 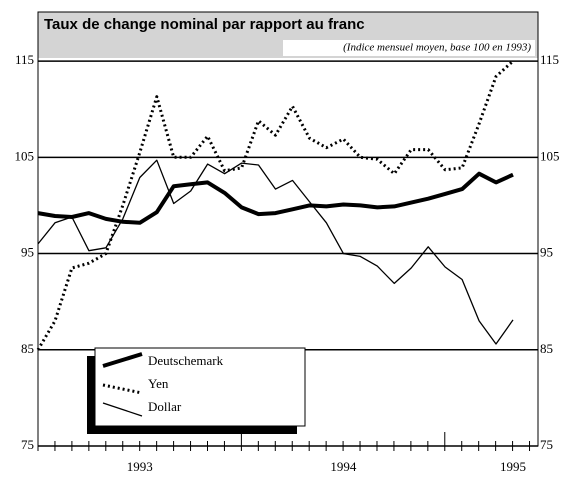 I want to click on chart-subtitle: (Indice mensuel moyen, base 100 en 1993), so click(x=437, y=48).